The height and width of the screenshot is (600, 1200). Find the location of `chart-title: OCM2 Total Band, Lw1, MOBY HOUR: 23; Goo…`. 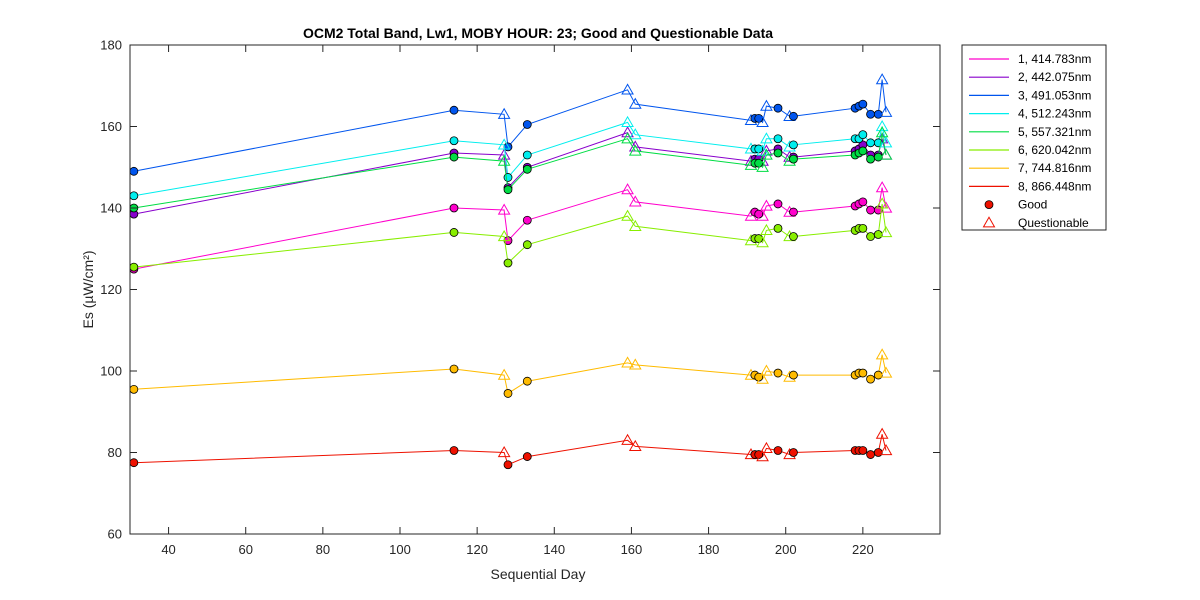

chart-title: OCM2 Total Band, Lw1, MOBY HOUR: 23; Goo… is located at coordinates (538, 33).